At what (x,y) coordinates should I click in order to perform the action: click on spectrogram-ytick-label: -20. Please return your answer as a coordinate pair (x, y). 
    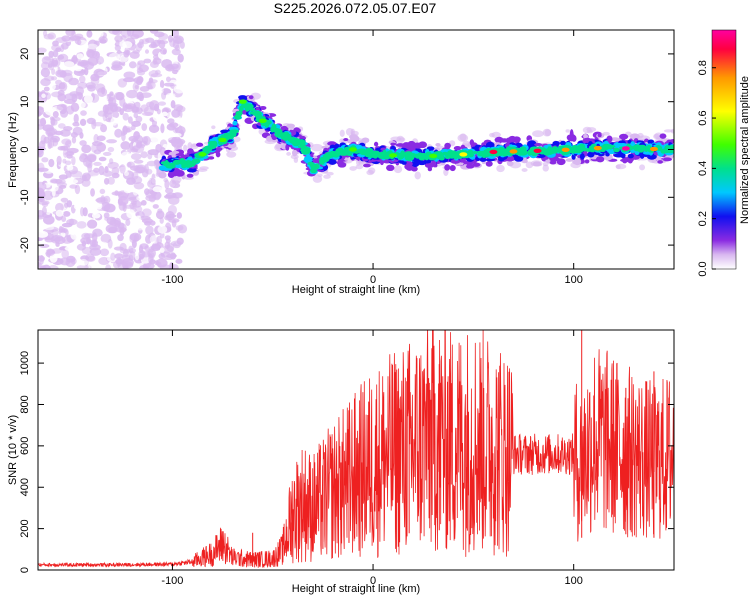
    Looking at the image, I should click on (25, 245).